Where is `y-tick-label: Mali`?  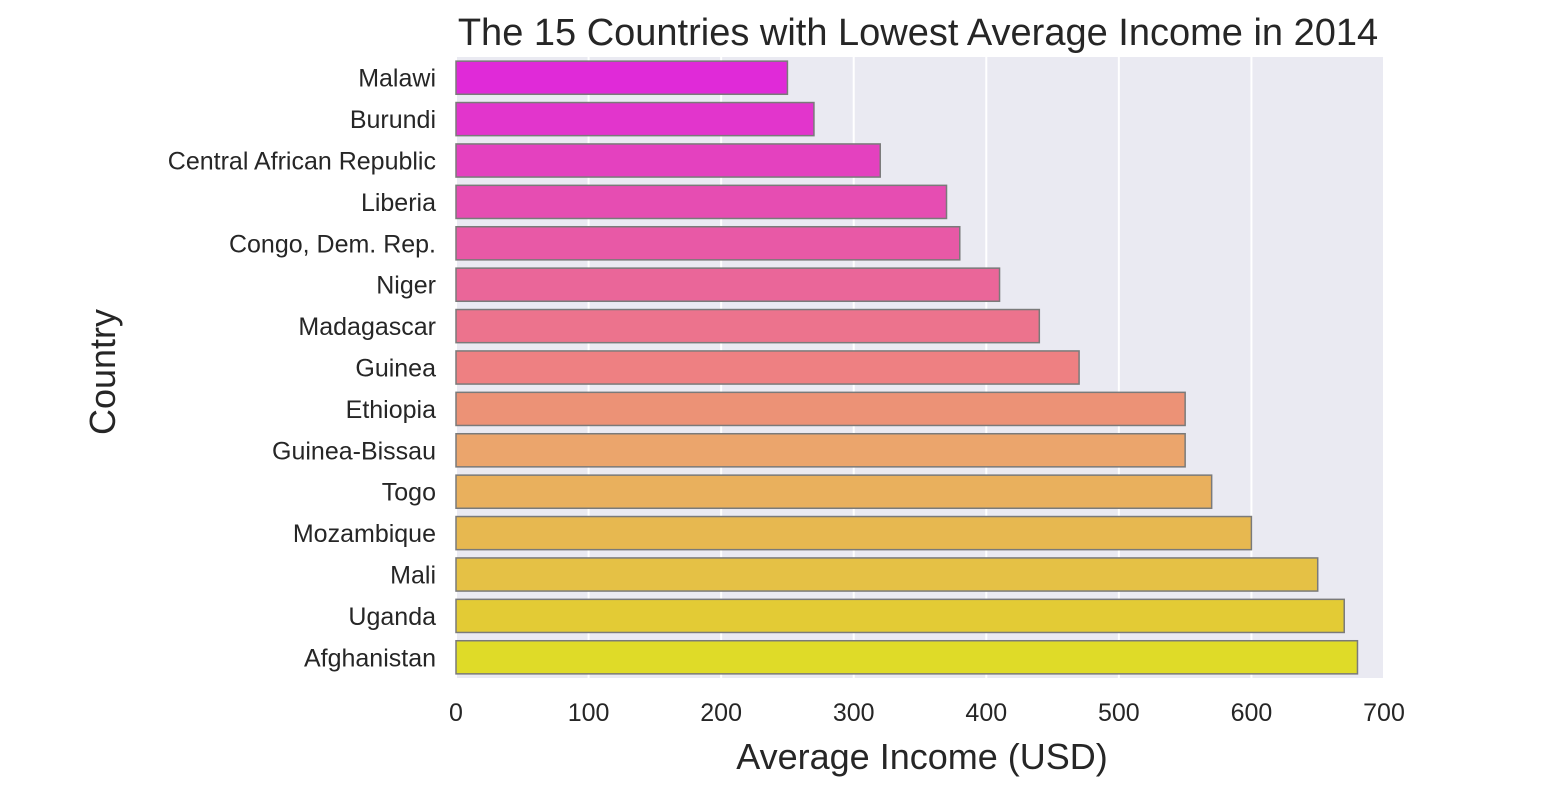
y-tick-label: Mali is located at coordinates (413, 576).